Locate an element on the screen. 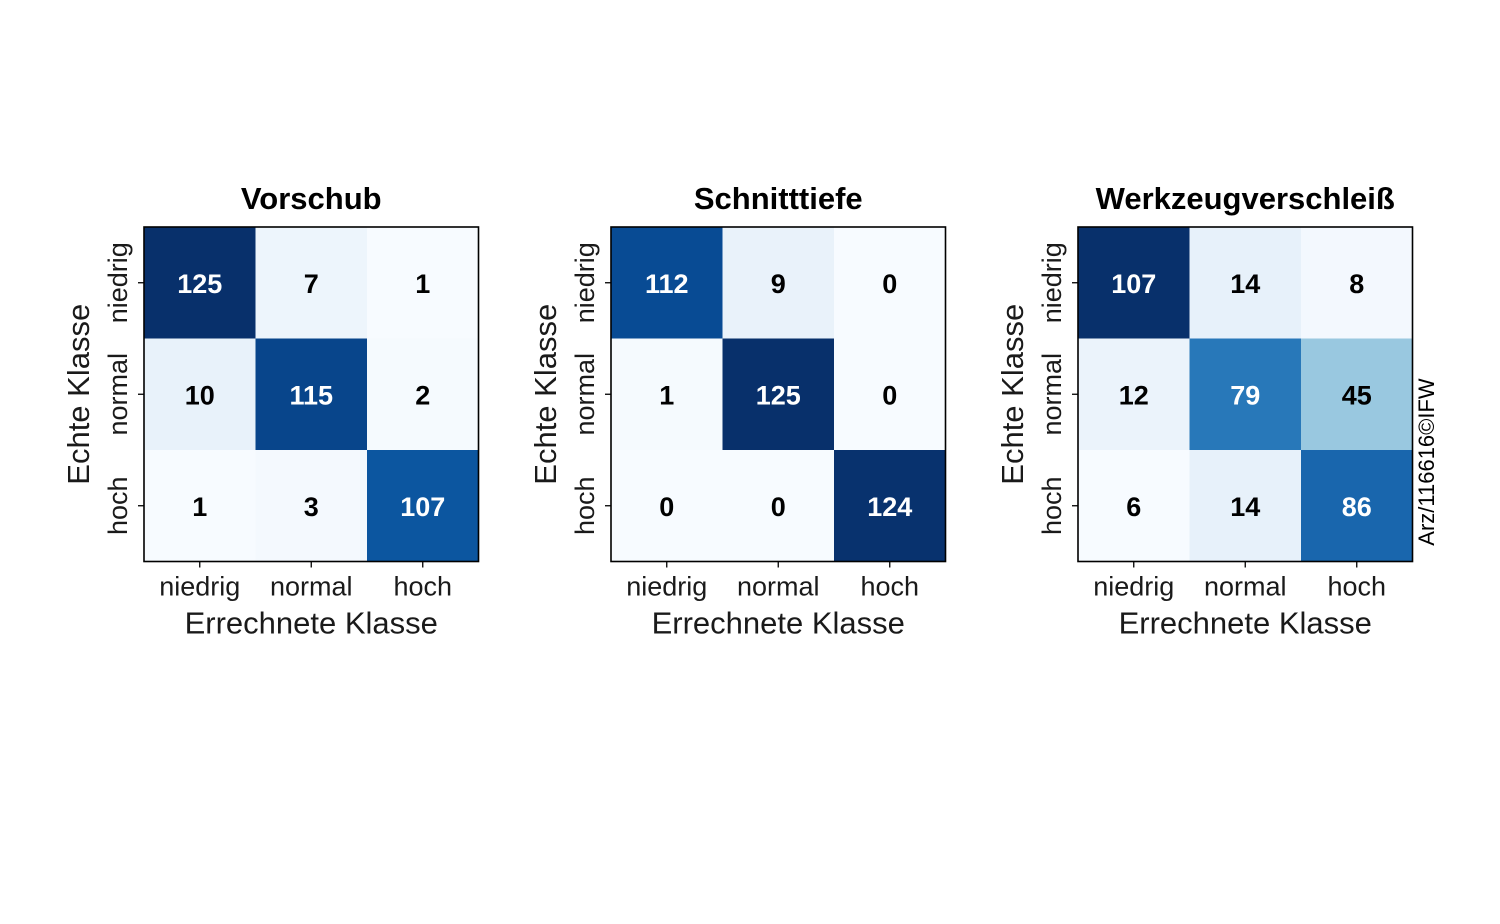  cell-value-label: 10 is located at coordinates (200, 395).